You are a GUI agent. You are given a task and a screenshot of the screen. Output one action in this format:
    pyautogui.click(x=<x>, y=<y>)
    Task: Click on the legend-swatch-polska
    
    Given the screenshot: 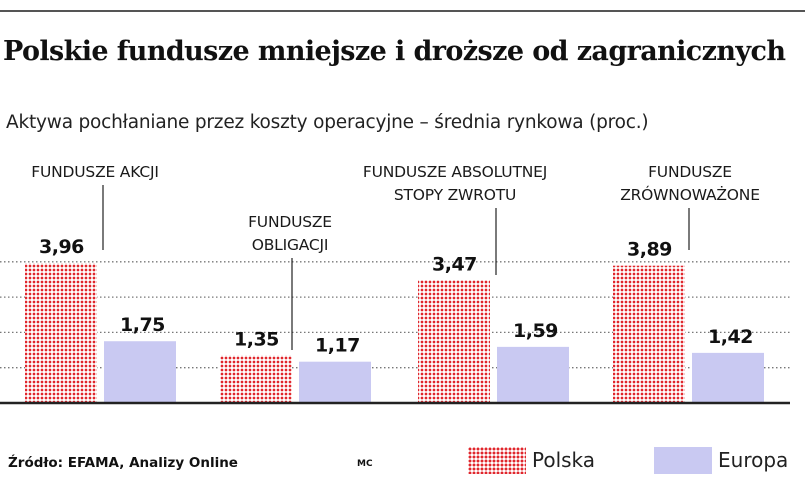 What is the action you would take?
    pyautogui.click(x=497, y=460)
    